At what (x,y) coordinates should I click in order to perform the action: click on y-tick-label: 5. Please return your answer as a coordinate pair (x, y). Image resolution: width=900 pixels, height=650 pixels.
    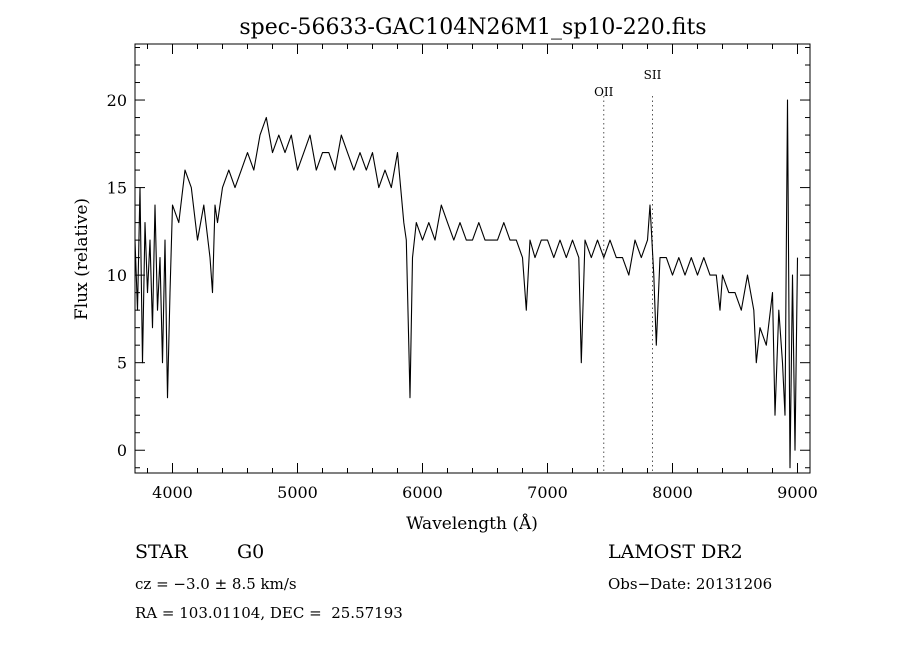
    Looking at the image, I should click on (122, 363).